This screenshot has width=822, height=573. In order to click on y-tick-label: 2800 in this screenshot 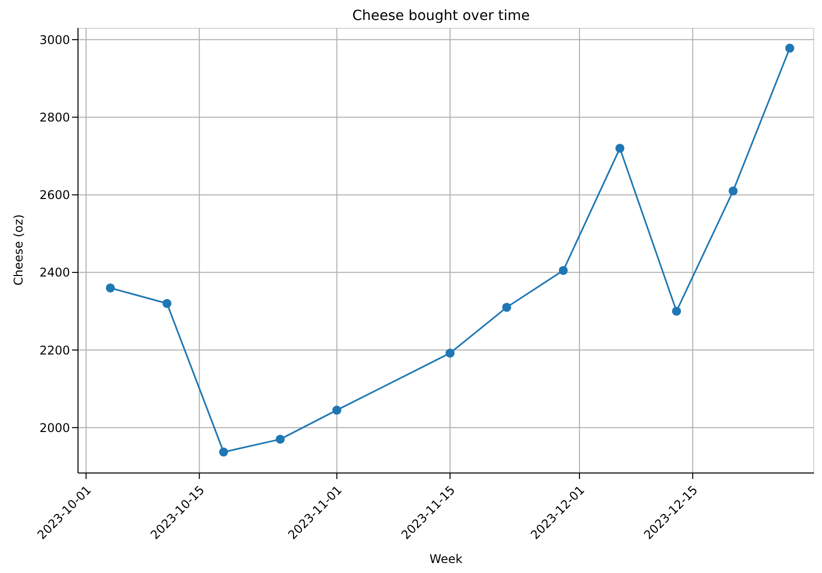, I will do `click(54, 117)`.